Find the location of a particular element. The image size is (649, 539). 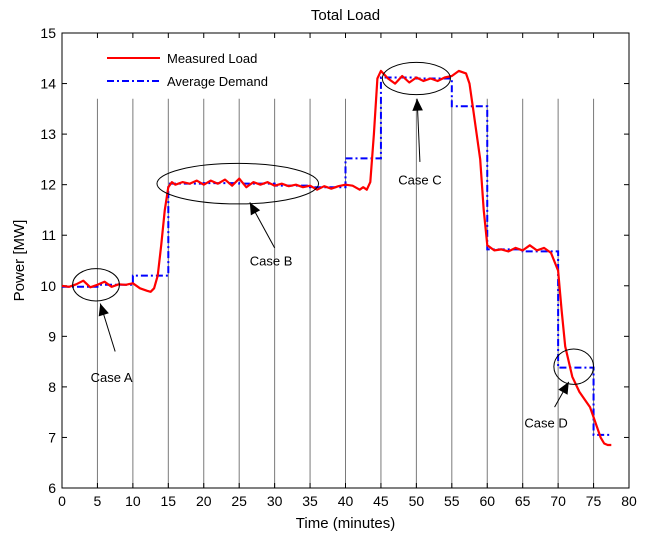

y-tick-label: 11 is located at coordinates (48, 235).